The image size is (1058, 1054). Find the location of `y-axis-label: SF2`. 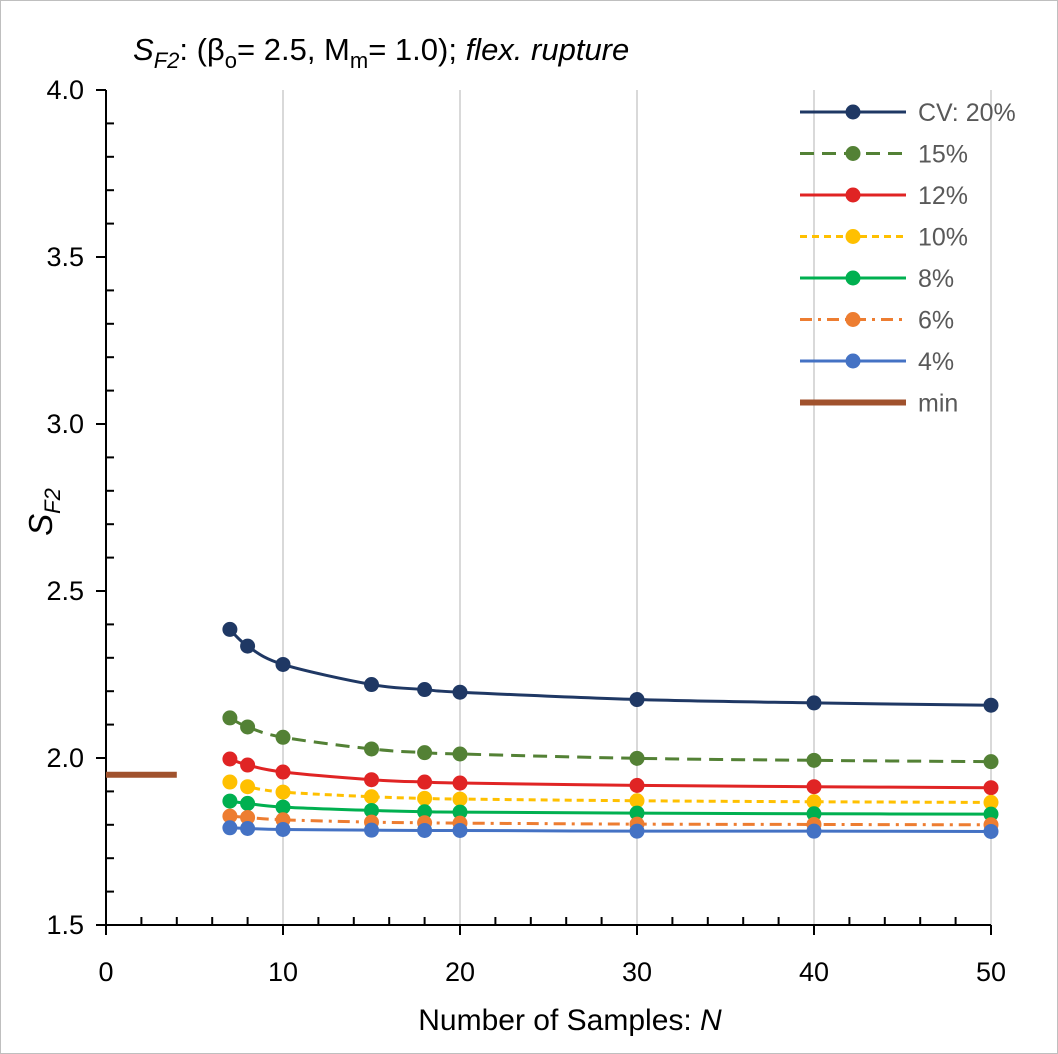

y-axis-label: SF2 is located at coordinates (43, 512).